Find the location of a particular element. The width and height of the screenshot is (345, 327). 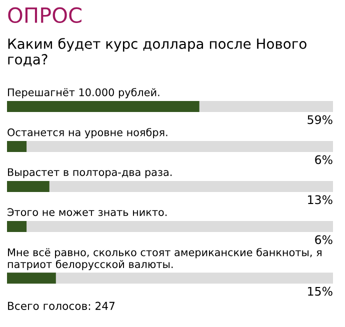

y-tick-label: Перешагнёт 10.000 рублей. is located at coordinates (84, 93).